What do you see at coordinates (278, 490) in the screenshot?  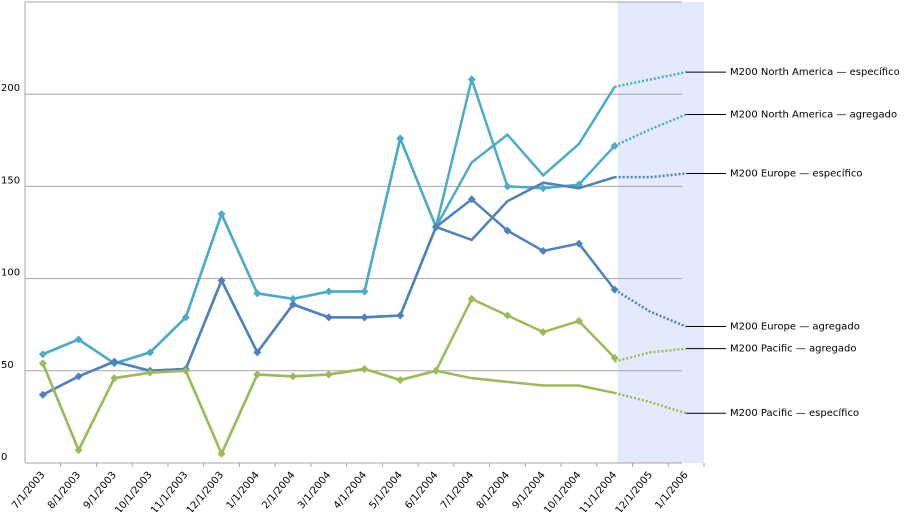 I see `x-tick-label: 2/1/2004` at bounding box center [278, 490].